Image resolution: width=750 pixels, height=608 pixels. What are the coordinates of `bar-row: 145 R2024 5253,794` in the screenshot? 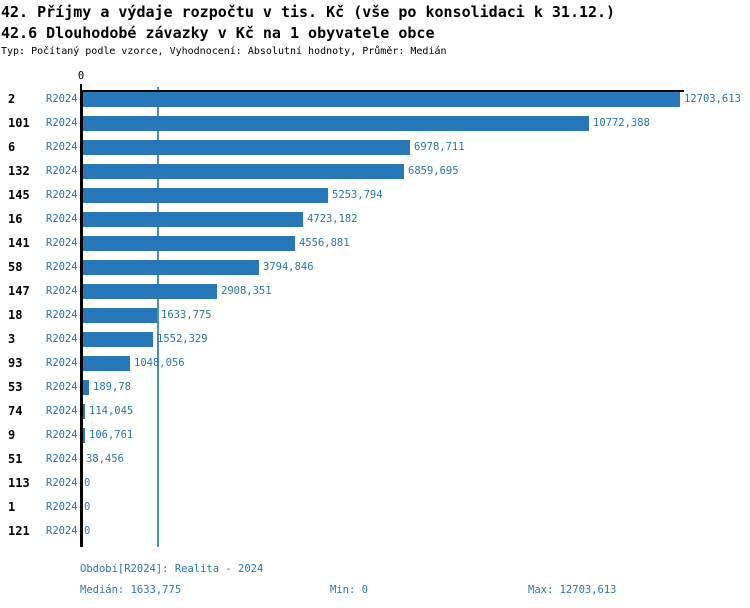 It's located at (375, 195).